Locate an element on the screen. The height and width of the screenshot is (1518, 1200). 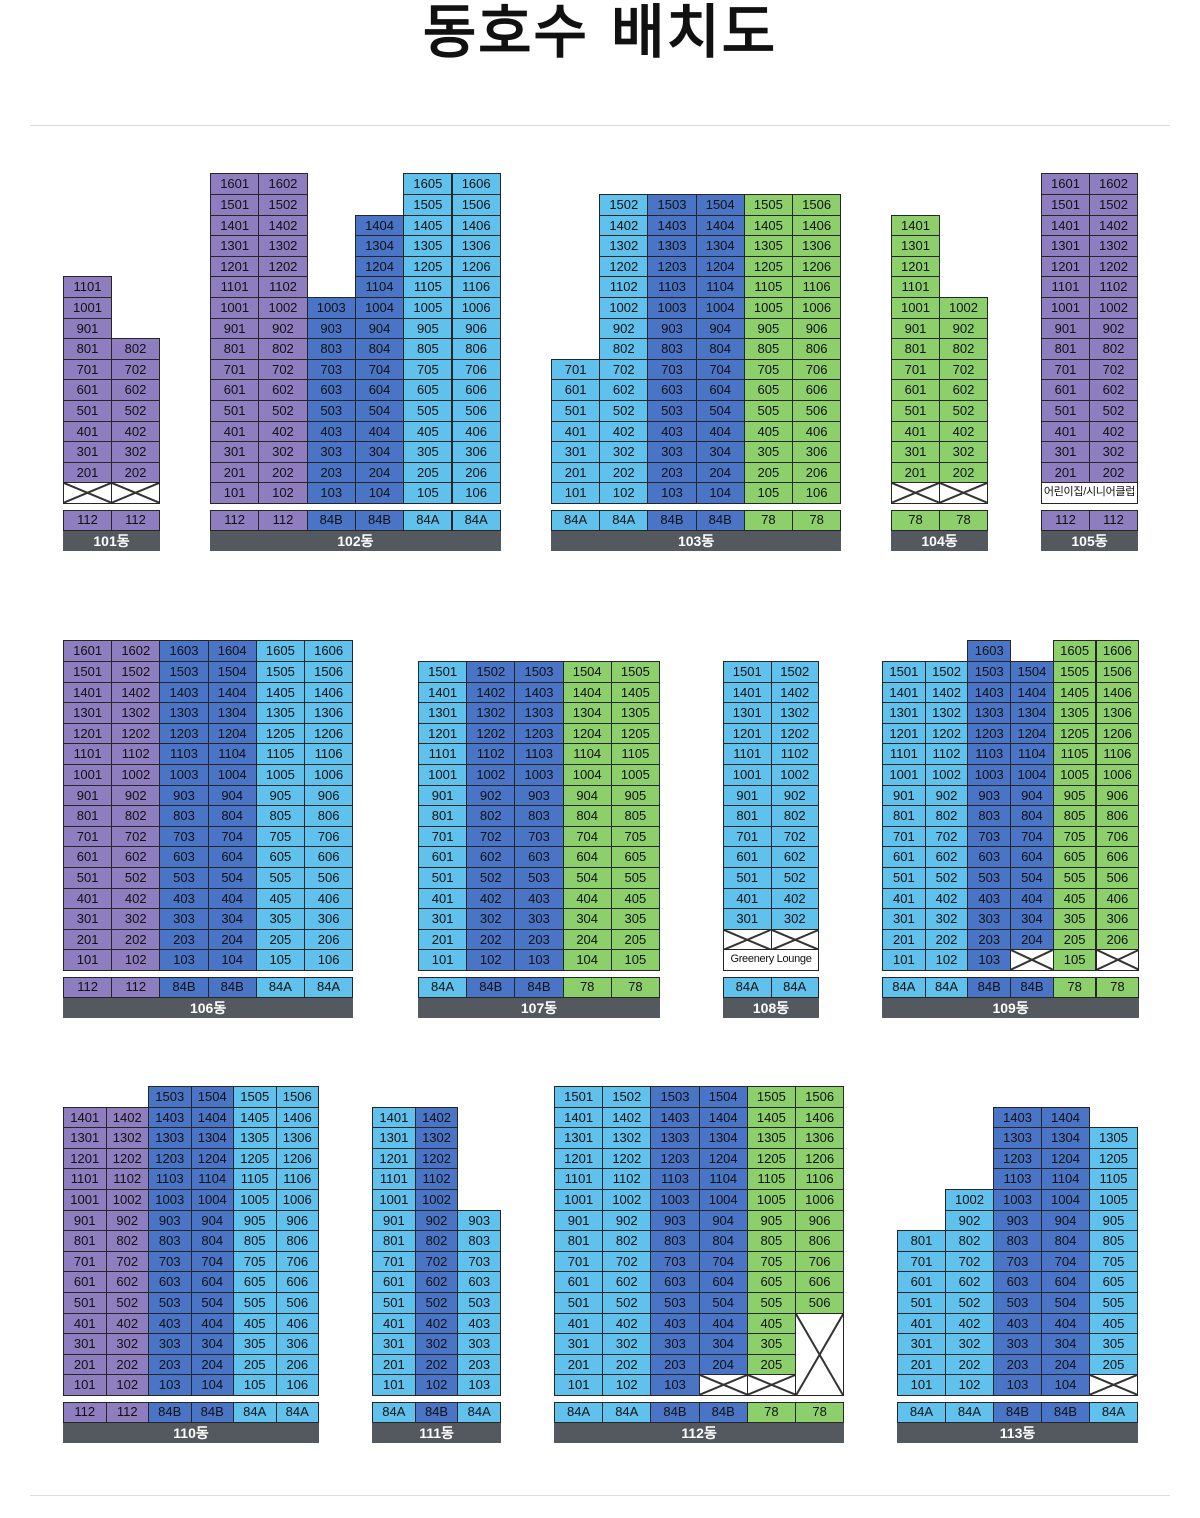
unit-cell: 605 is located at coordinates (771, 1282).